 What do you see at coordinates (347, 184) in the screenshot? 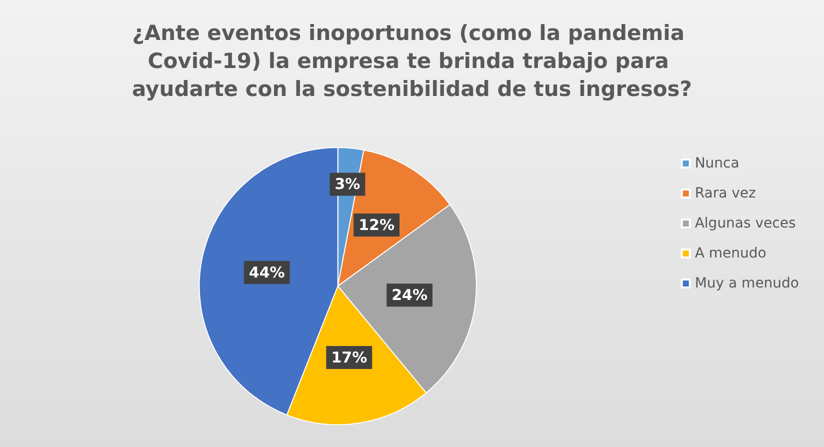
I see `data-label: 3%` at bounding box center [347, 184].